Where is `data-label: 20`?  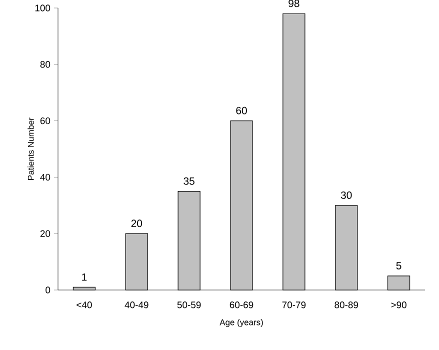 data-label: 20 is located at coordinates (136, 224).